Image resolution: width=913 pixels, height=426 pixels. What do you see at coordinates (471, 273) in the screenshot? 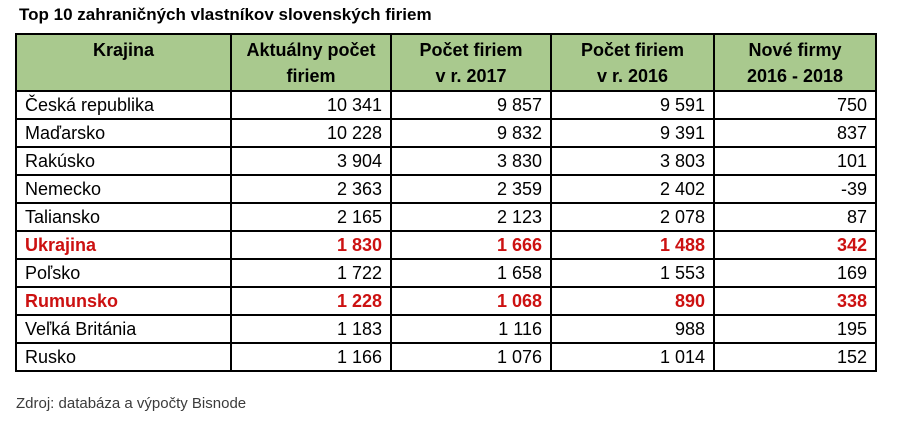
I see `count-2017-cell: 1 658` at bounding box center [471, 273].